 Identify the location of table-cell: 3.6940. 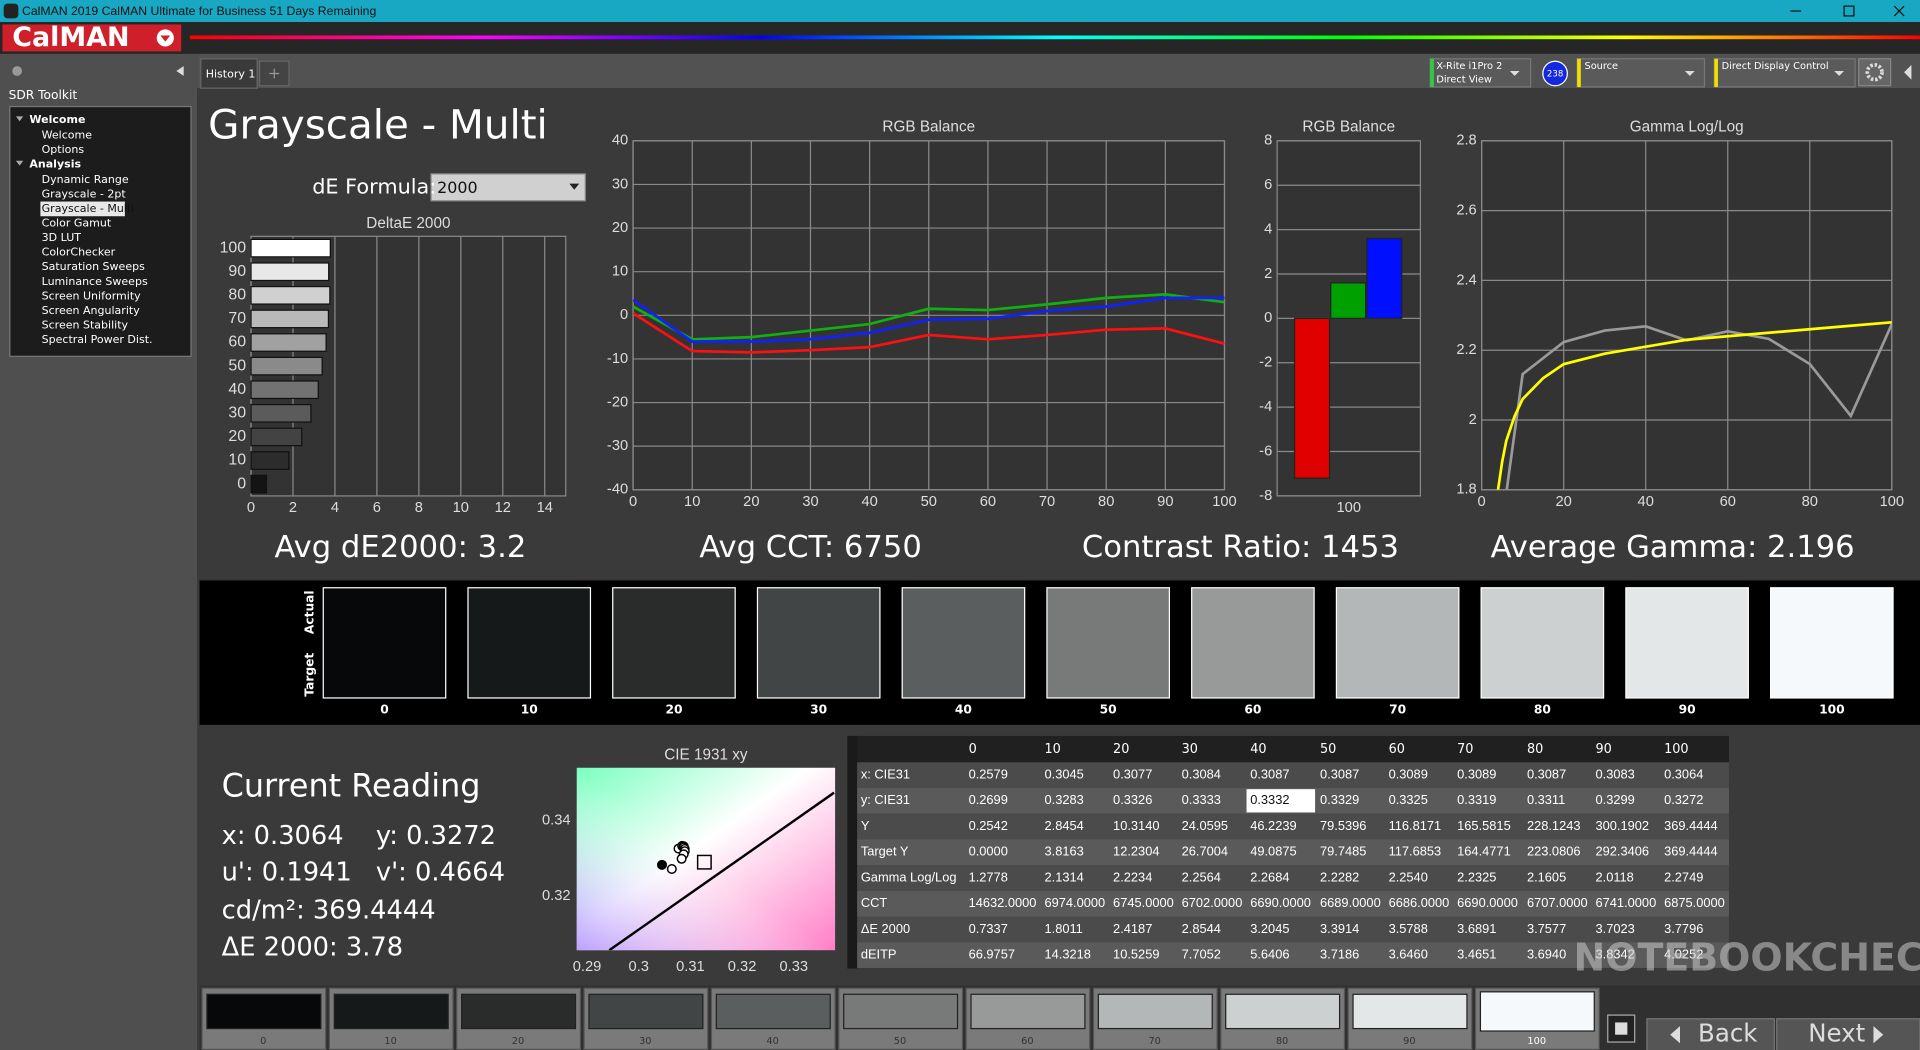
(1546, 953).